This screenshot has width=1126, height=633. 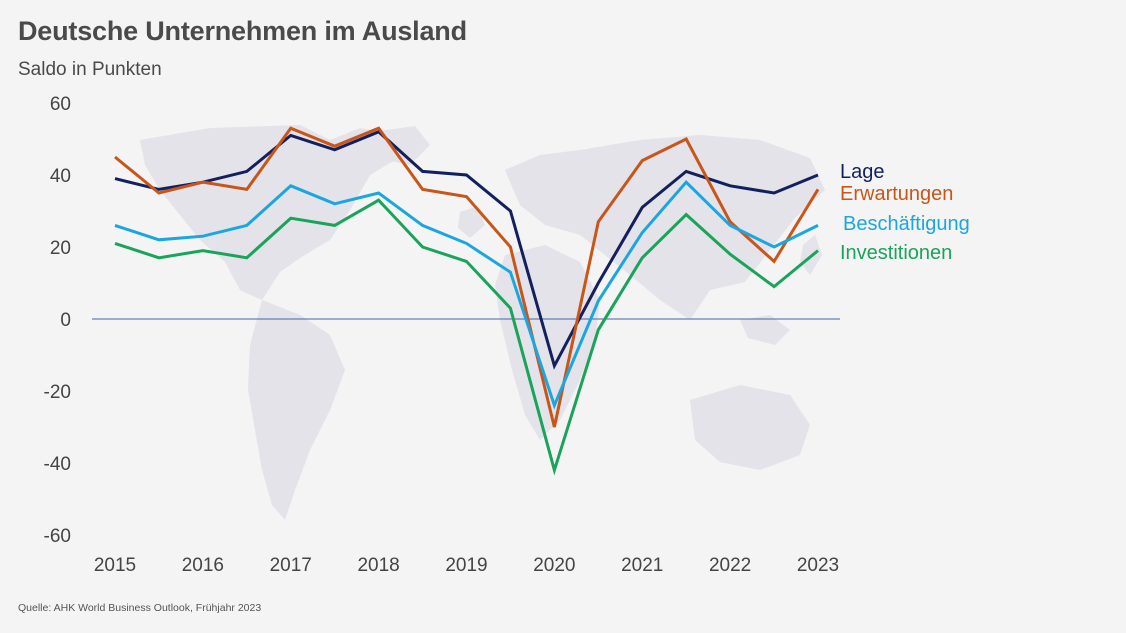 What do you see at coordinates (862, 172) in the screenshot?
I see `legend-label-lage: Lage` at bounding box center [862, 172].